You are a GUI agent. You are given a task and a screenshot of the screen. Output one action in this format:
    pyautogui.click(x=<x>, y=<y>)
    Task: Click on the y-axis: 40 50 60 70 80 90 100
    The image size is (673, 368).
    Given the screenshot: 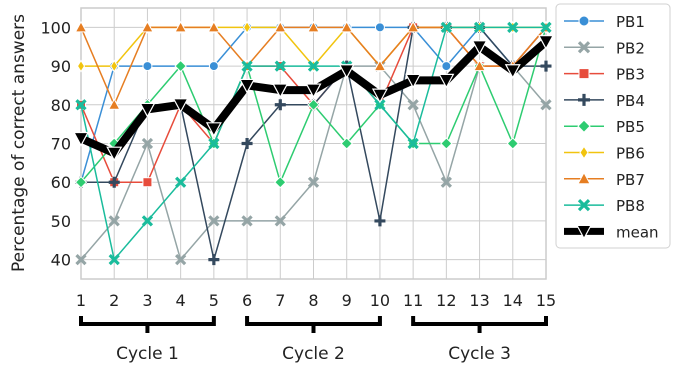 What is the action you would take?
    pyautogui.click(x=55, y=143)
    